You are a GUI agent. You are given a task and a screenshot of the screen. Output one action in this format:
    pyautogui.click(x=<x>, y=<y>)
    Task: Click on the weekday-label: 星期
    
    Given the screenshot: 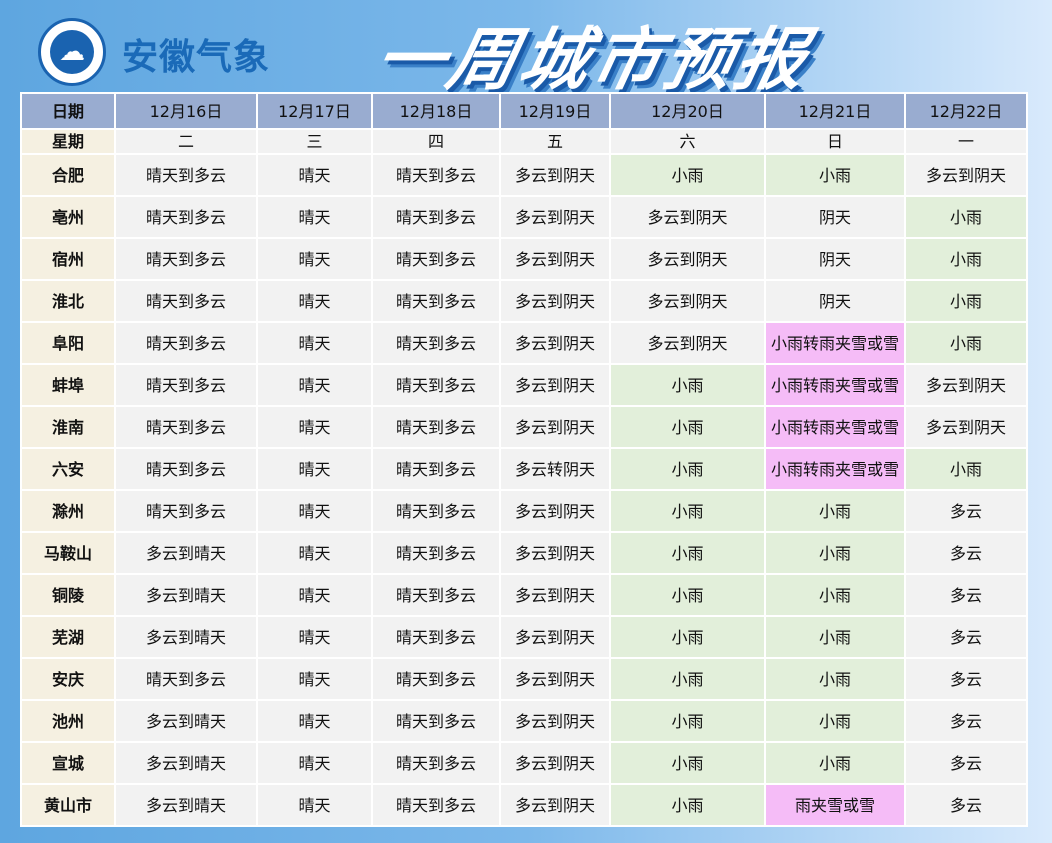 What is the action you would take?
    pyautogui.click(x=68, y=141)
    